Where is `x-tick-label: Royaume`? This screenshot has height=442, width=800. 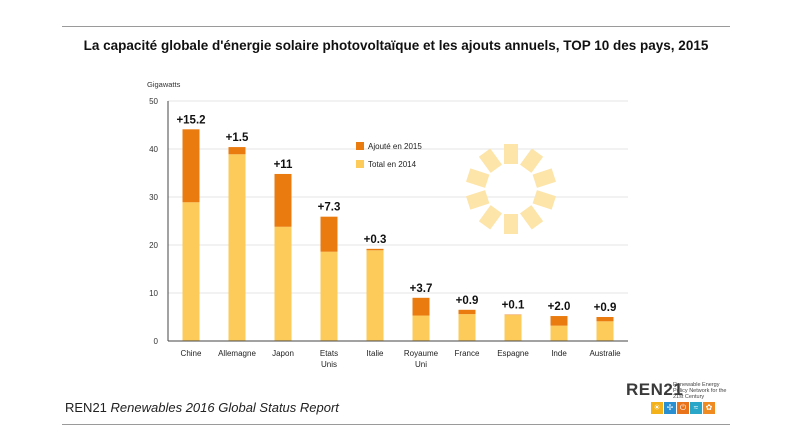
x-tick-label: Royaume is located at coordinates (421, 353).